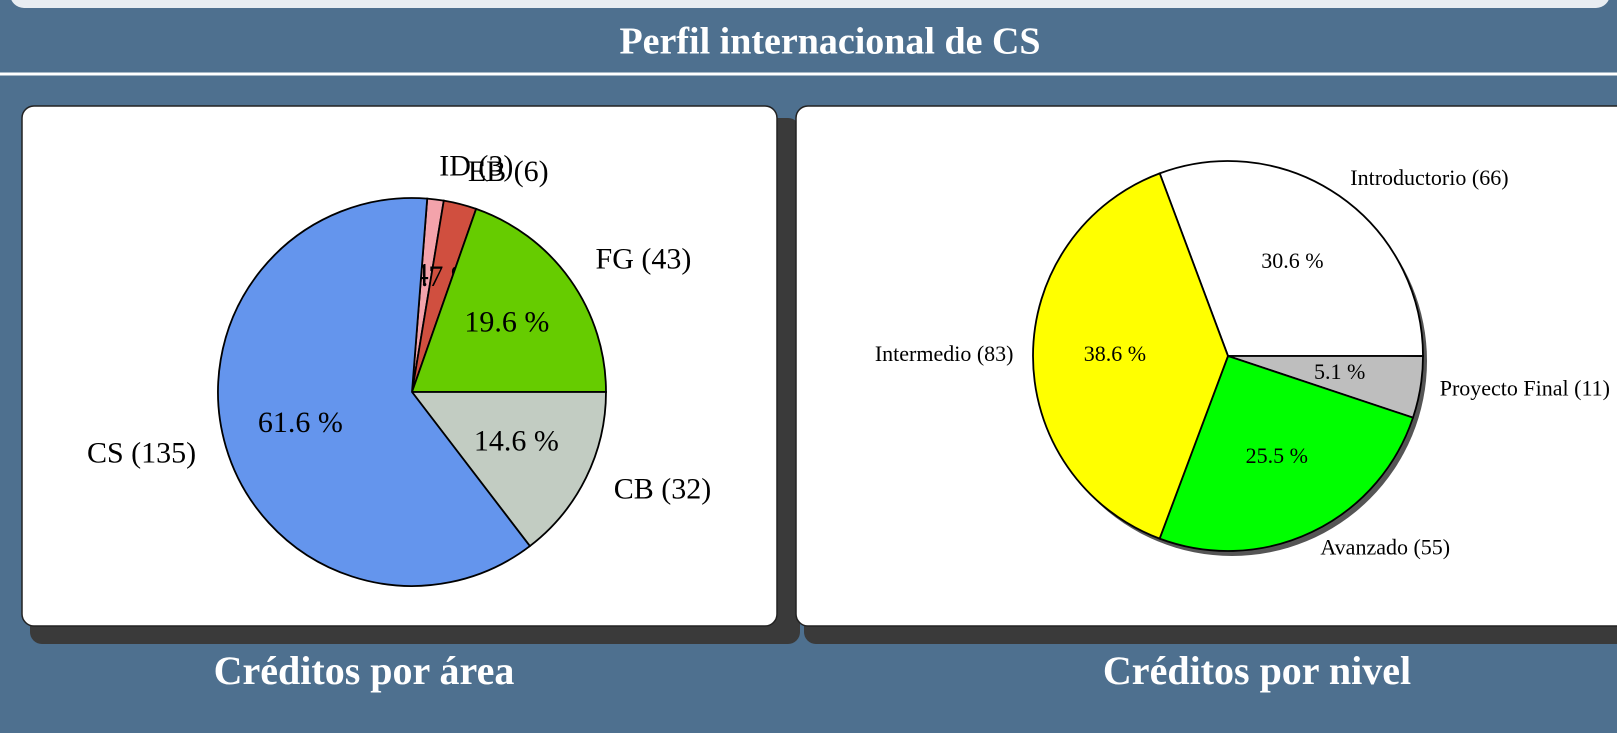 Image resolution: width=1617 pixels, height=733 pixels. Describe the element at coordinates (1429, 177) in the screenshot. I see `slice-label: Introductorio (66)` at that location.